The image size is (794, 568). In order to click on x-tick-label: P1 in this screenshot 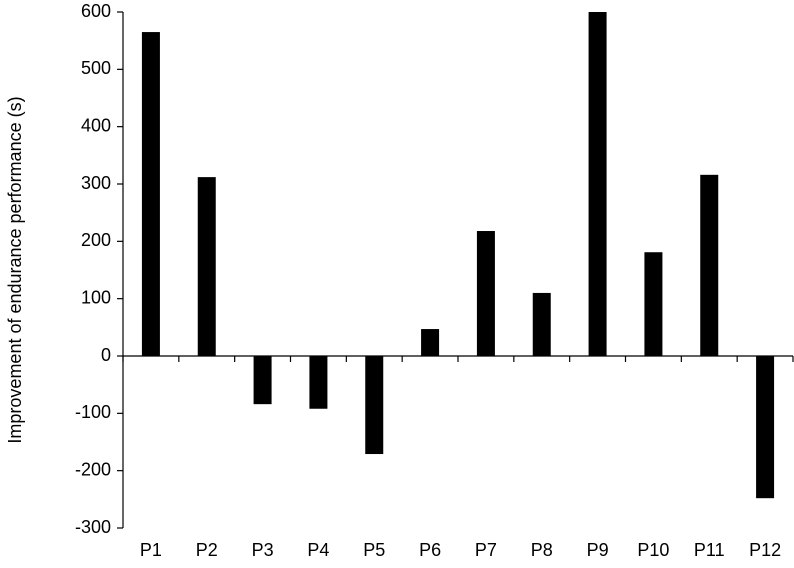, I will do `click(151, 550)`.